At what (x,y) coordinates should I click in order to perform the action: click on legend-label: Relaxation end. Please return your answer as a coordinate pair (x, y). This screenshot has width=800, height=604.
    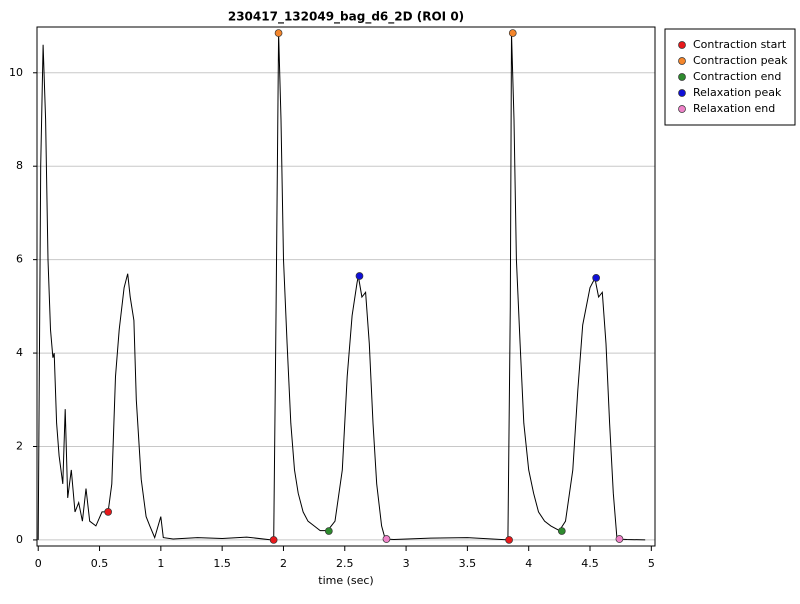
    Looking at the image, I should click on (734, 108).